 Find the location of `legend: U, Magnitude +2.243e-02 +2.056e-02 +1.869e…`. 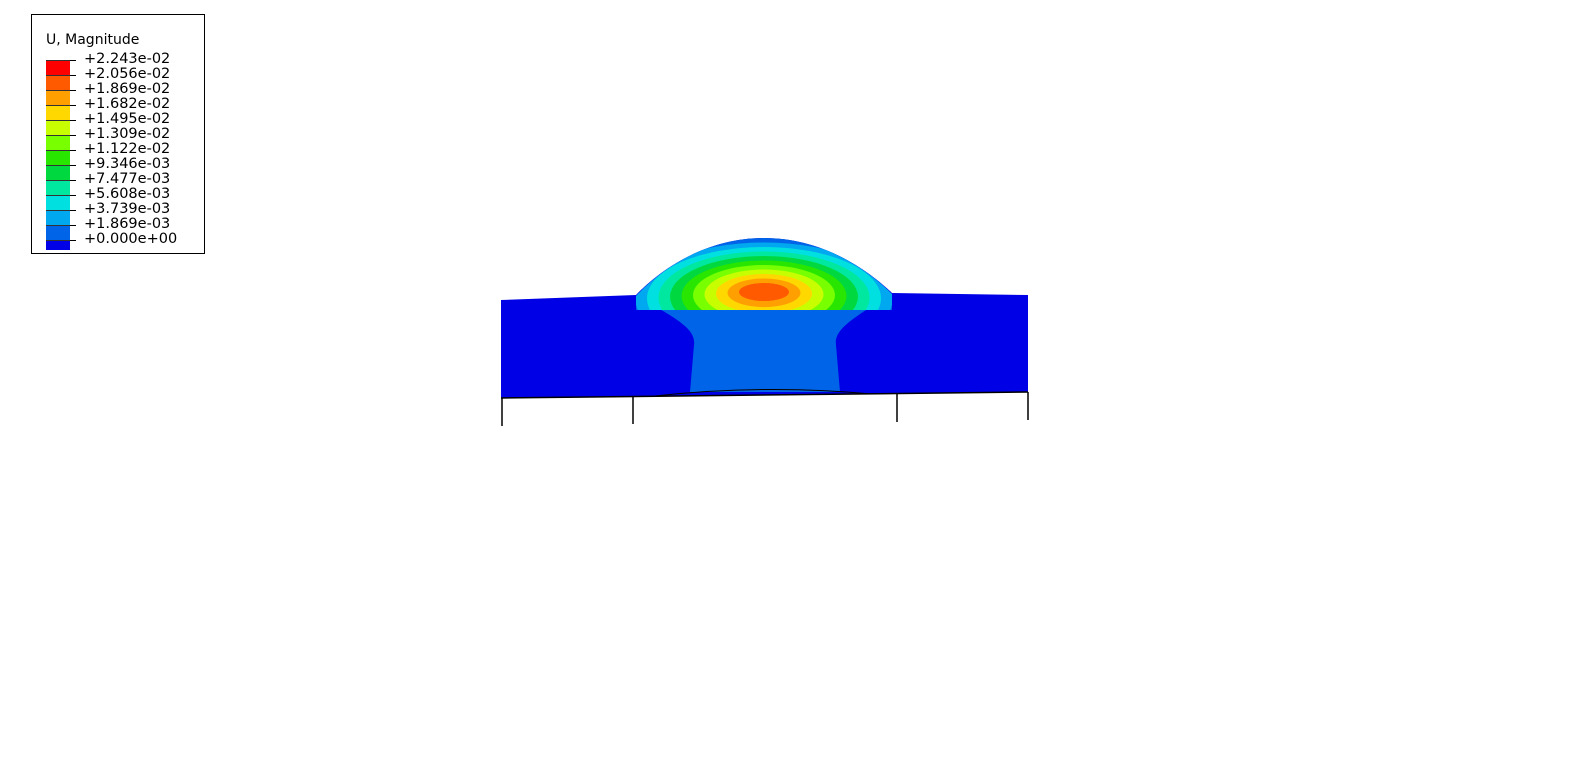

legend: U, Magnitude +2.243e-02 +2.056e-02 +1.869e… is located at coordinates (118, 134).